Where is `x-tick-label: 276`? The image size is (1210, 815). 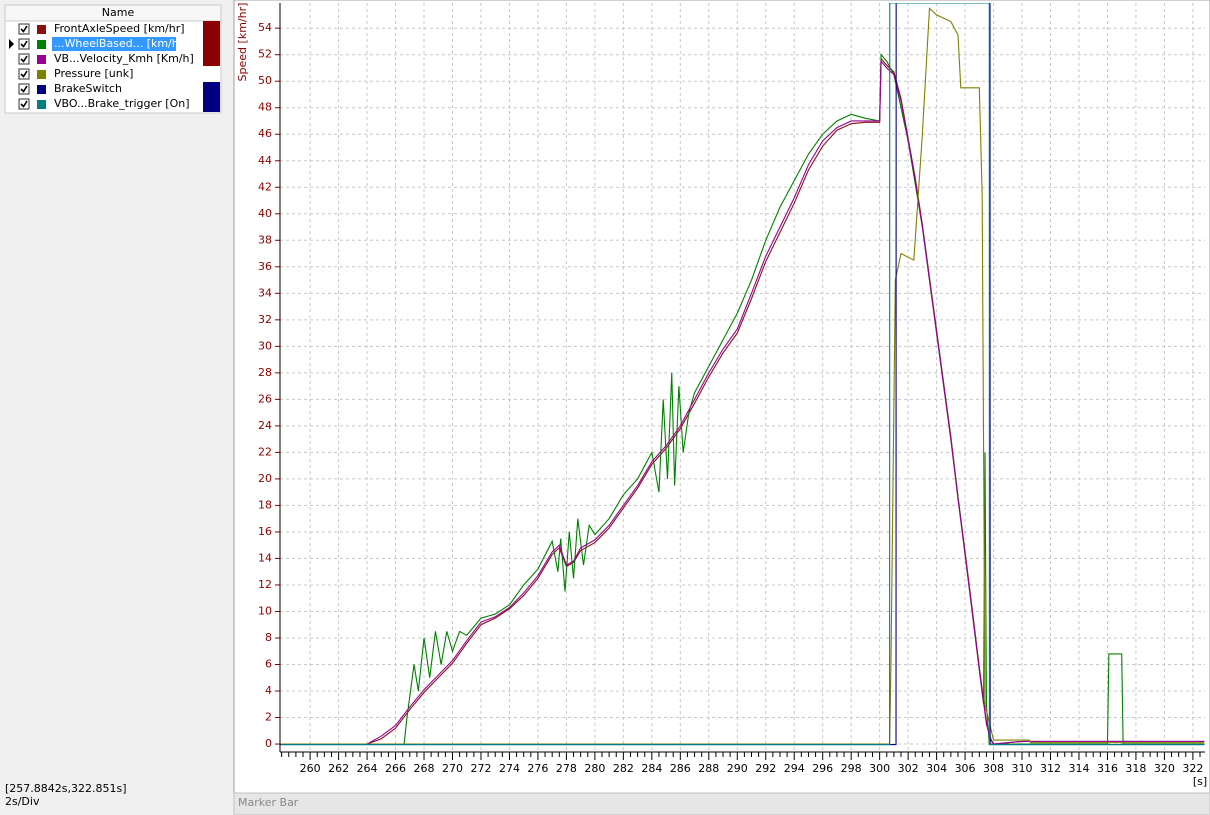 x-tick-label: 276 is located at coordinates (537, 768).